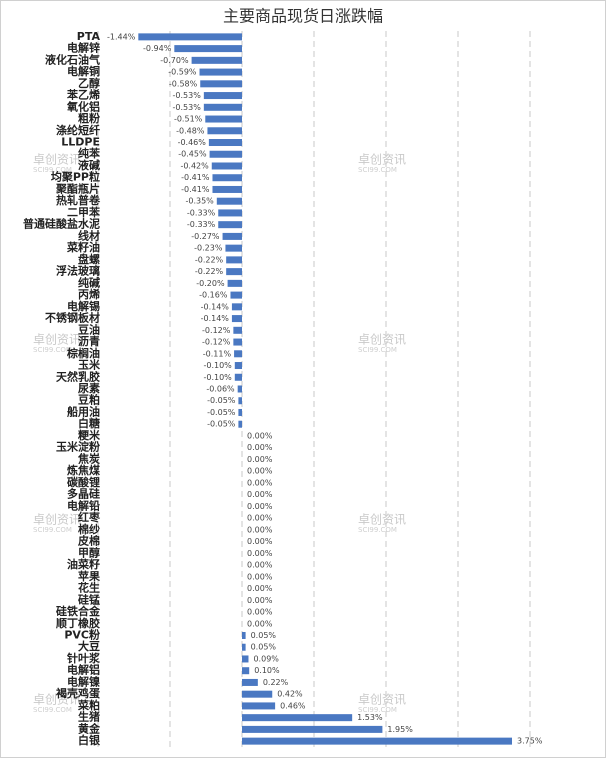  Describe the element at coordinates (84, 212) in the screenshot. I see `category-label: 二甲苯` at that location.